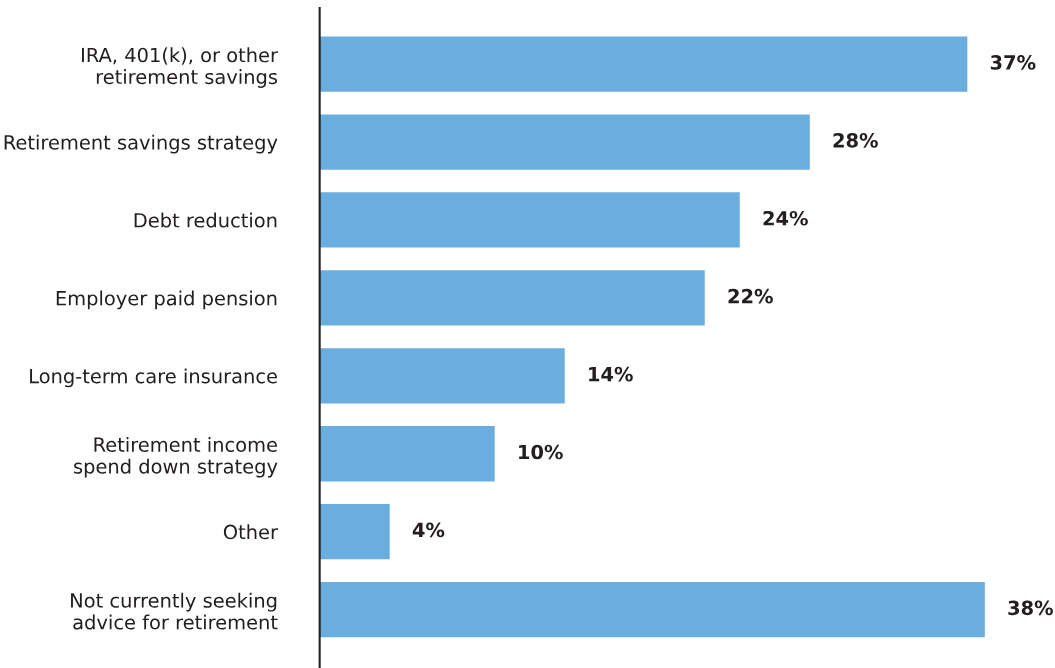  Describe the element at coordinates (1030, 608) in the screenshot. I see `data-label: 38%` at that location.